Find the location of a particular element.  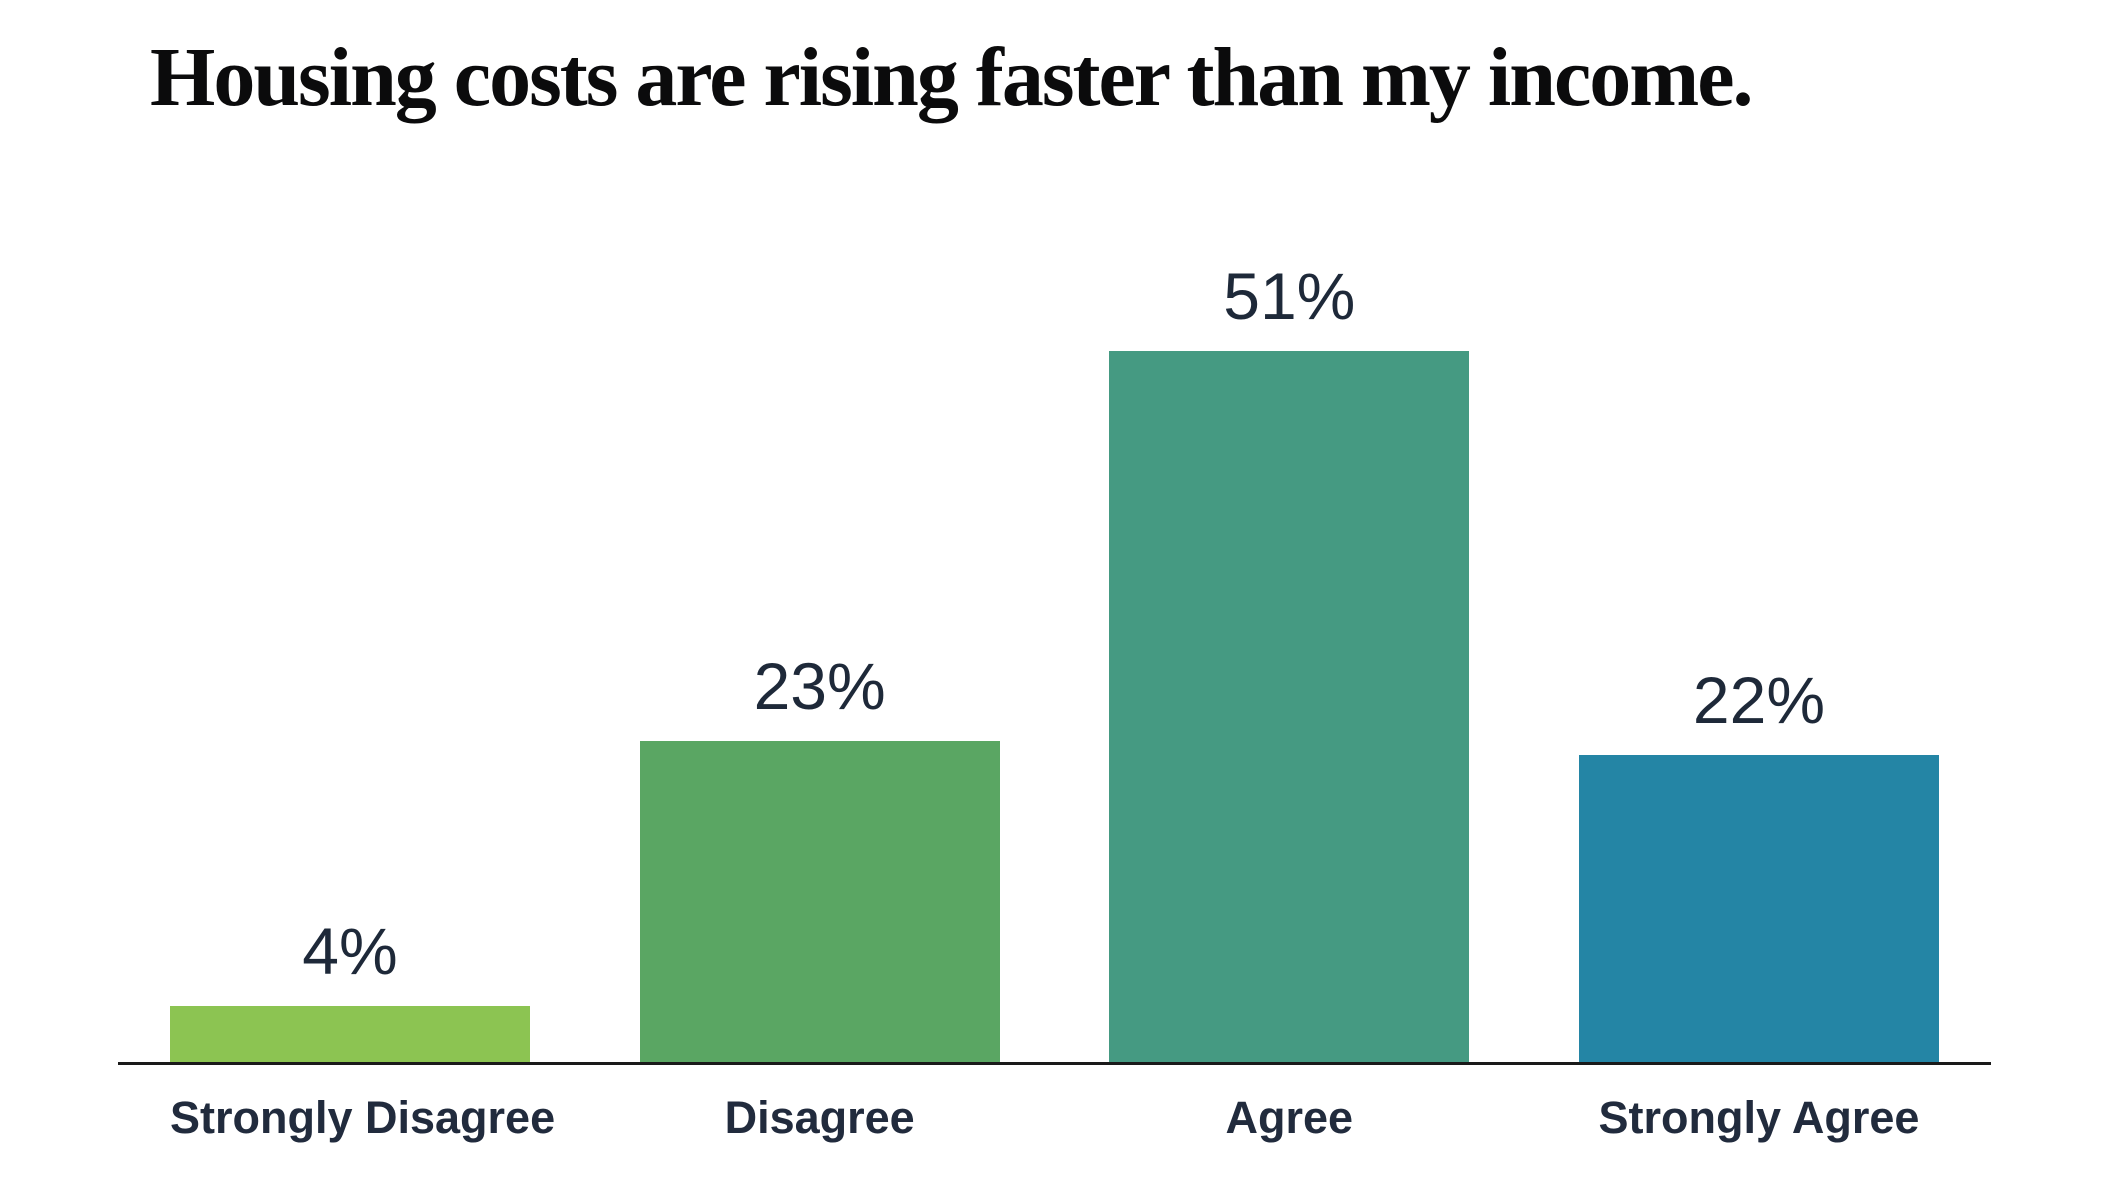

bar-group: 51% is located at coordinates (1289, 660).